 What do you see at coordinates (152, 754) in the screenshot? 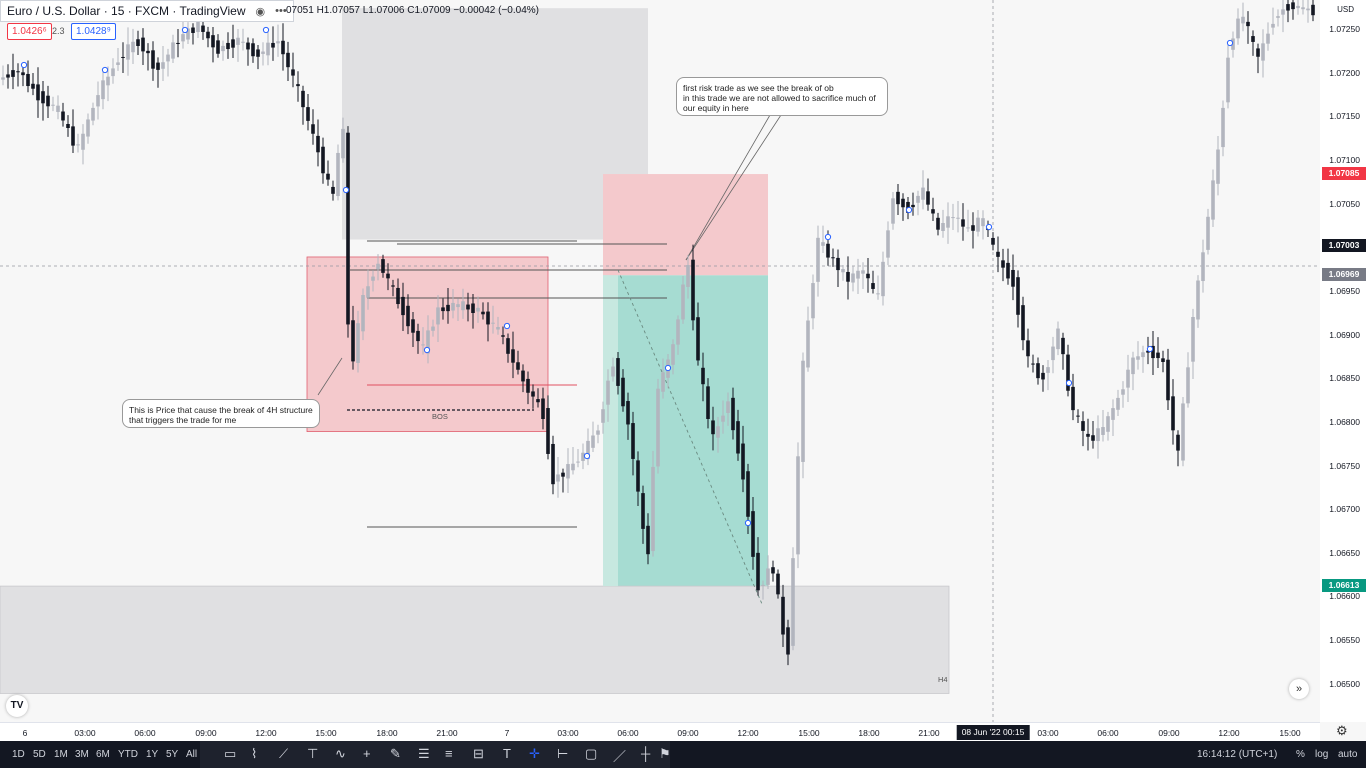
I see `range-1y-button: 1Y` at bounding box center [152, 754].